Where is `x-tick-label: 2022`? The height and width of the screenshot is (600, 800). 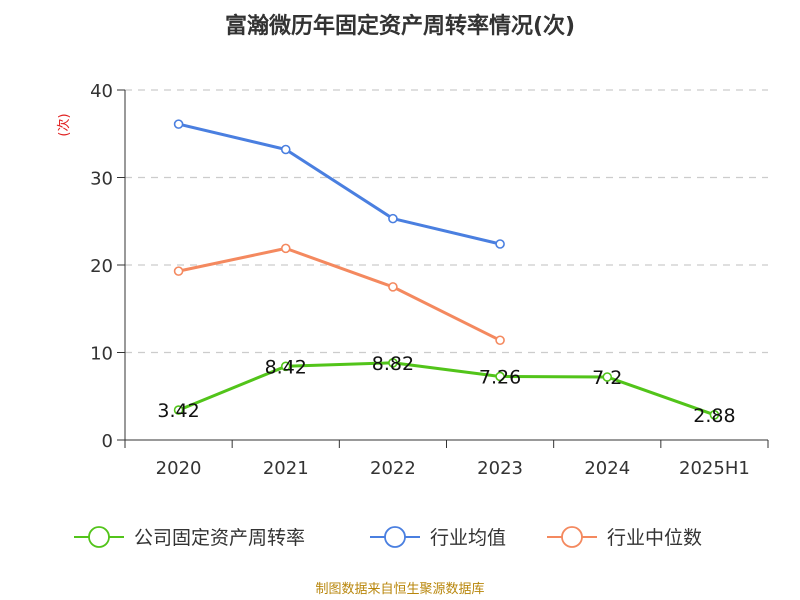 x-tick-label: 2022 is located at coordinates (393, 468).